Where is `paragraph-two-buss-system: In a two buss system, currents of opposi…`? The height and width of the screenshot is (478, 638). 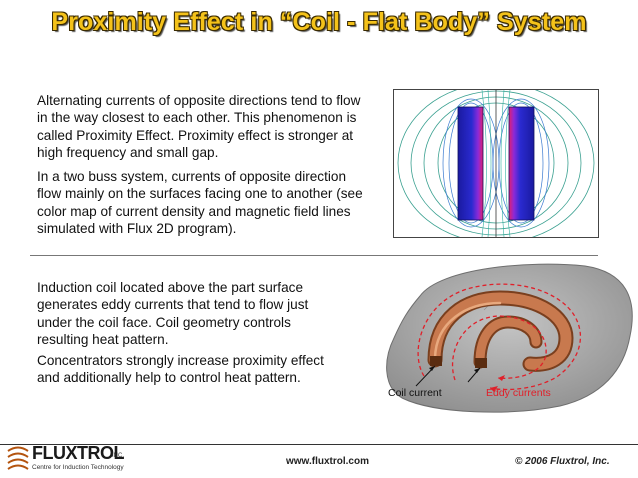
paragraph-two-buss-system: In a two buss system, currents of opposi… is located at coordinates (200, 203).